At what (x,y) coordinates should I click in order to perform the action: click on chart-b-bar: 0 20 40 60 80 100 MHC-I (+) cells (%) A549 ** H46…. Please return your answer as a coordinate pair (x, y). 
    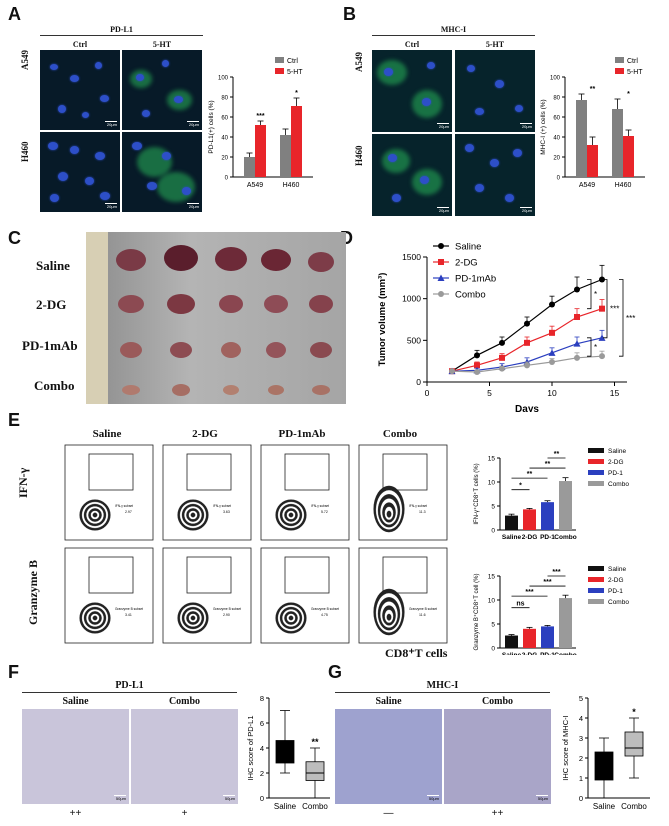
    Looking at the image, I should click on (592, 123).